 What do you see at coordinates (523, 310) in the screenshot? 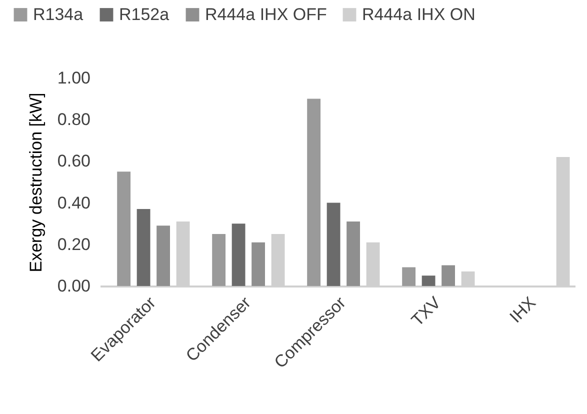
I see `x-tick-label: IHX` at bounding box center [523, 310].